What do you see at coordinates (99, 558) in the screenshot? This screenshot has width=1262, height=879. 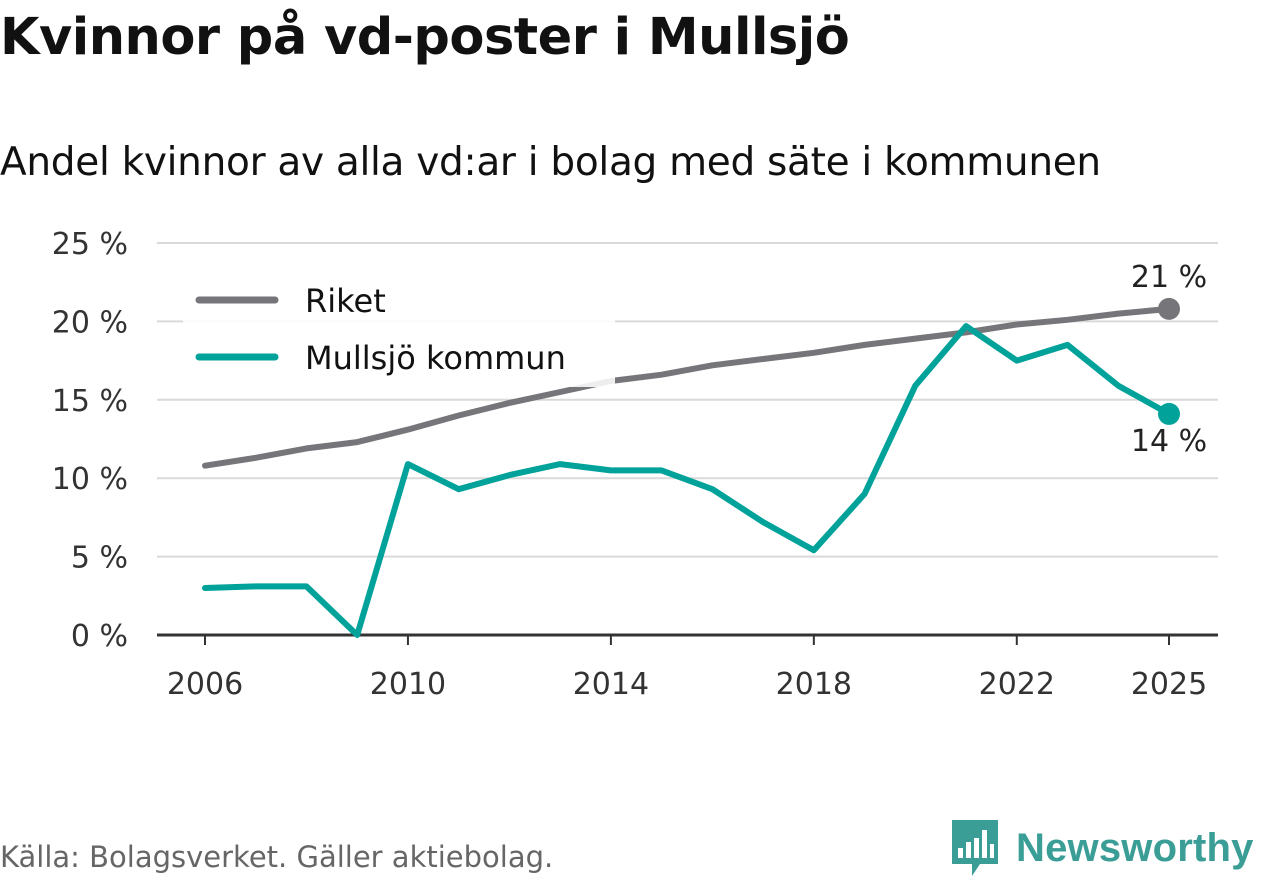 I see `y-tick-label: 5 %` at bounding box center [99, 558].